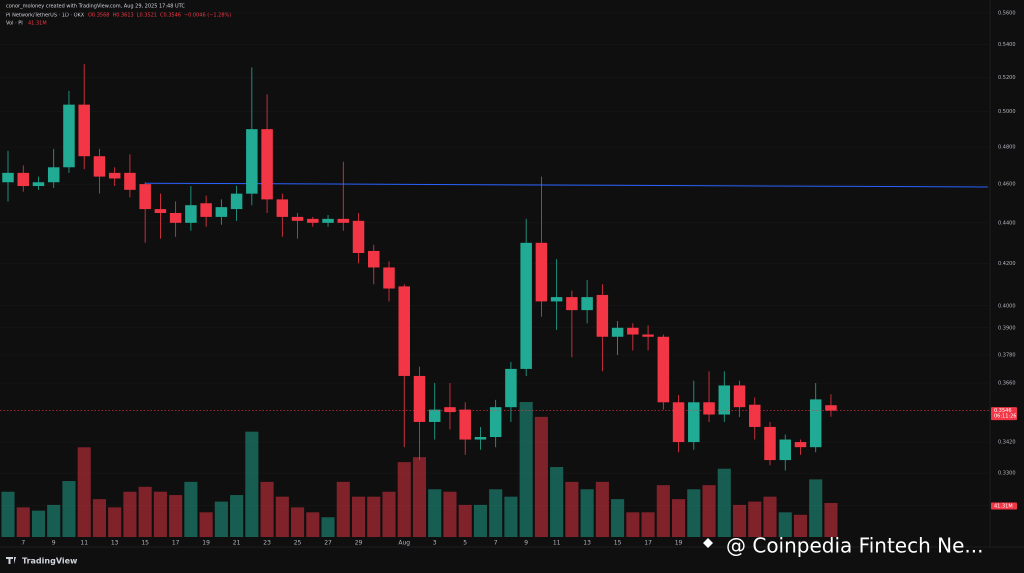  Describe the element at coordinates (1007, 185) in the screenshot. I see `y-tick-label: 0.4600` at that location.